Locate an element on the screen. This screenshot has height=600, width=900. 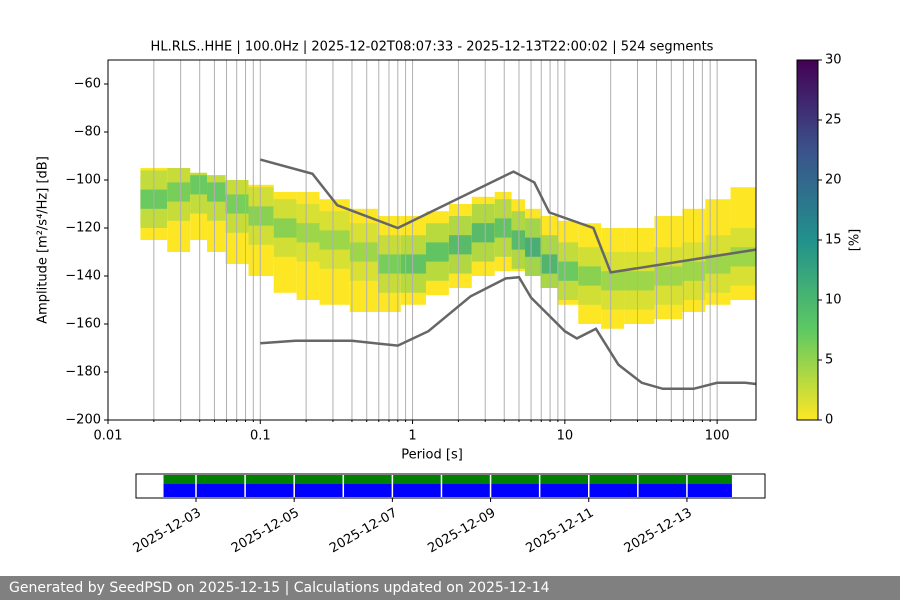
y-tick-label: −60 is located at coordinates (87, 84).